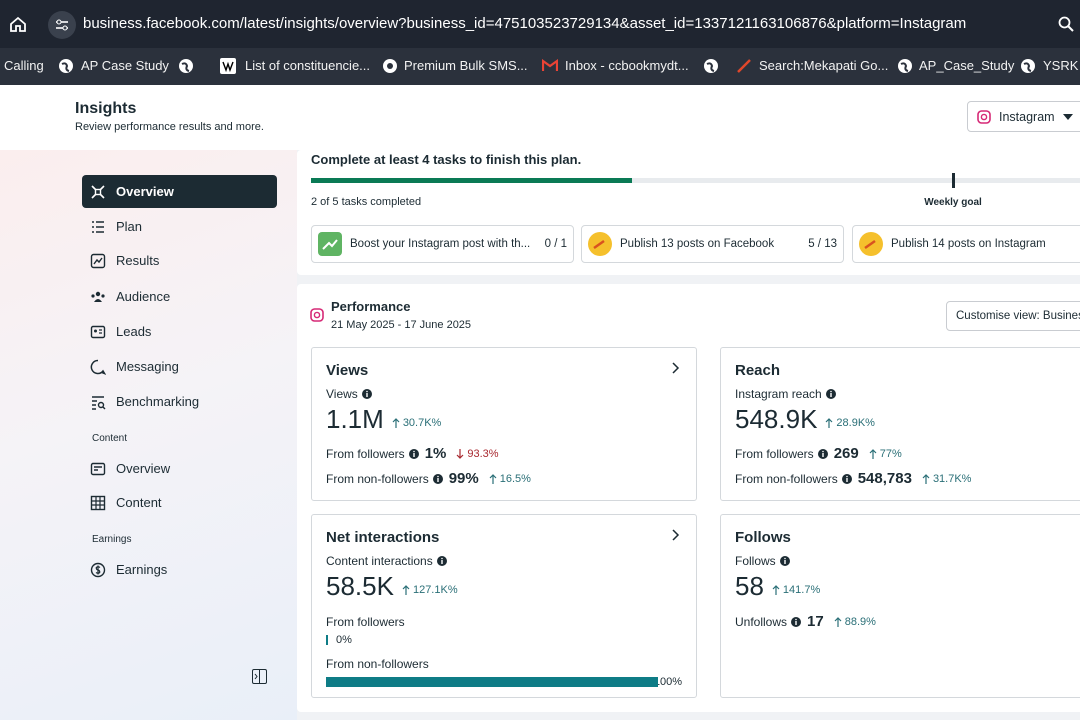 The height and width of the screenshot is (720, 1080). Describe the element at coordinates (125, 65) in the screenshot. I see `bookmark: AP Case Study` at that location.